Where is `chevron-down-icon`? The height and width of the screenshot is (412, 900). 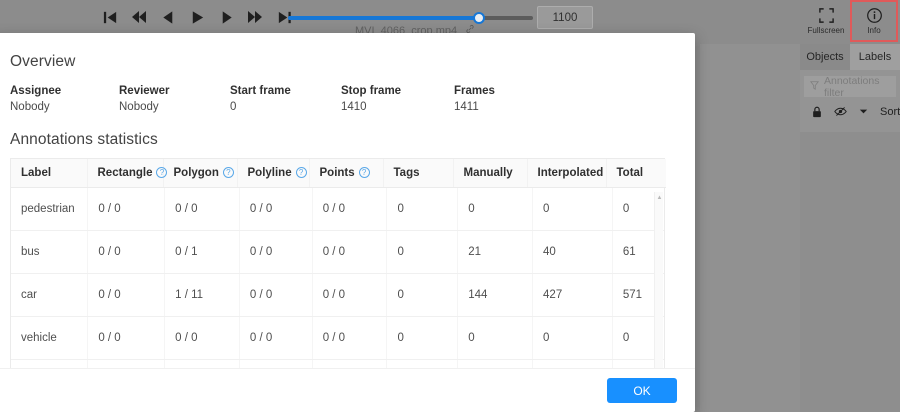 chevron-down-icon is located at coordinates (863, 111).